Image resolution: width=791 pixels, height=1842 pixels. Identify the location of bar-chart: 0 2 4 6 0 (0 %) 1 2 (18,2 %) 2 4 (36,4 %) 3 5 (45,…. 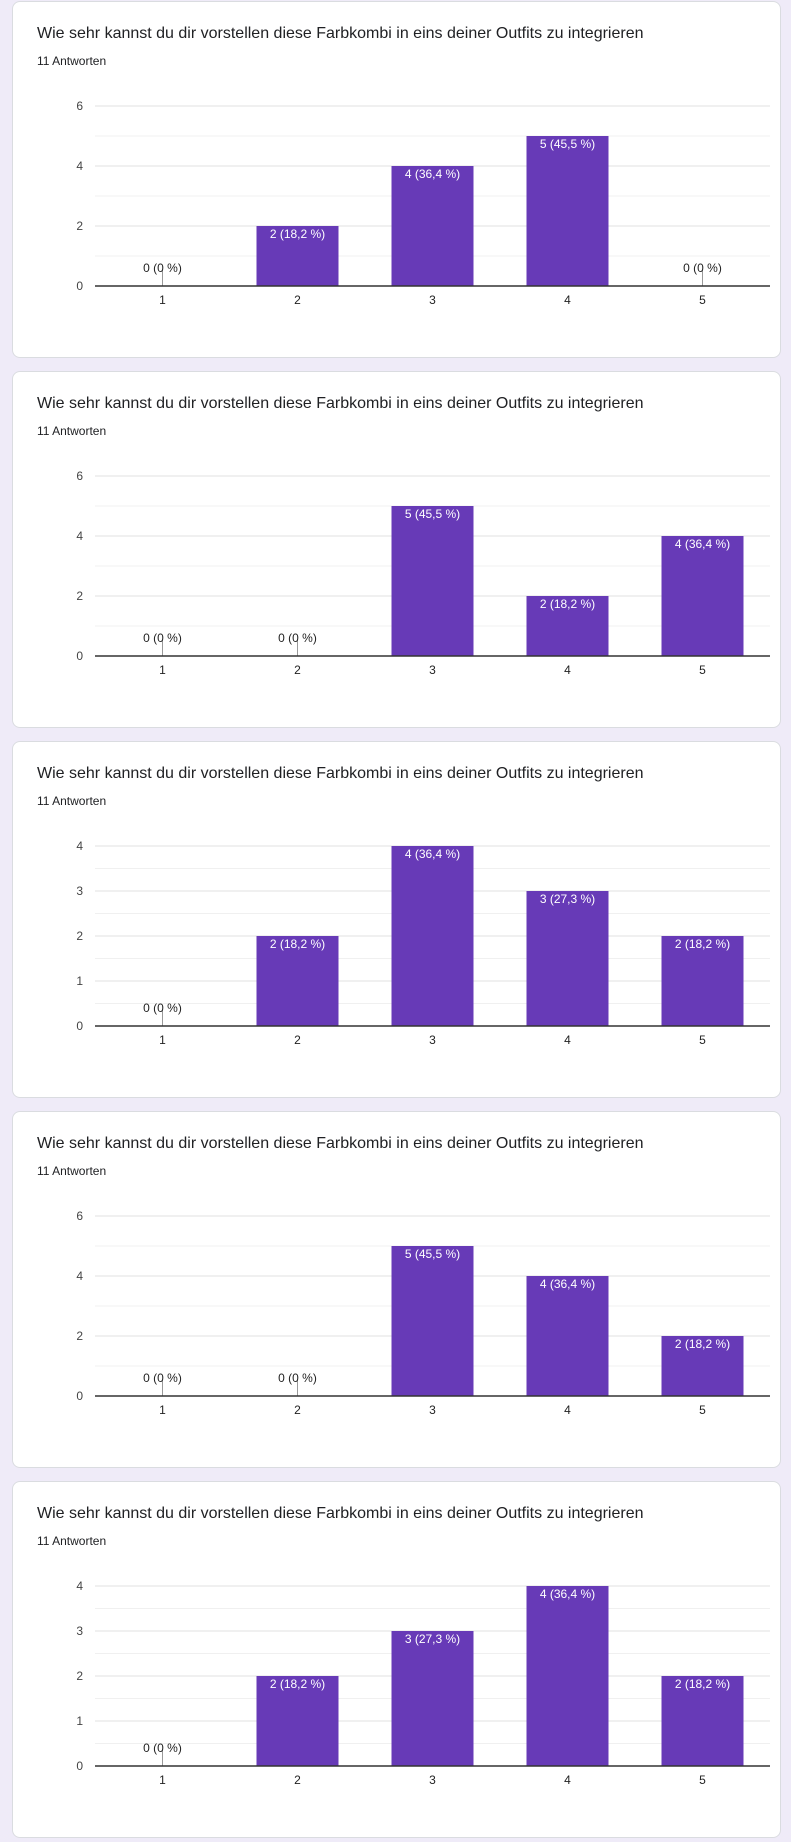
(423, 203).